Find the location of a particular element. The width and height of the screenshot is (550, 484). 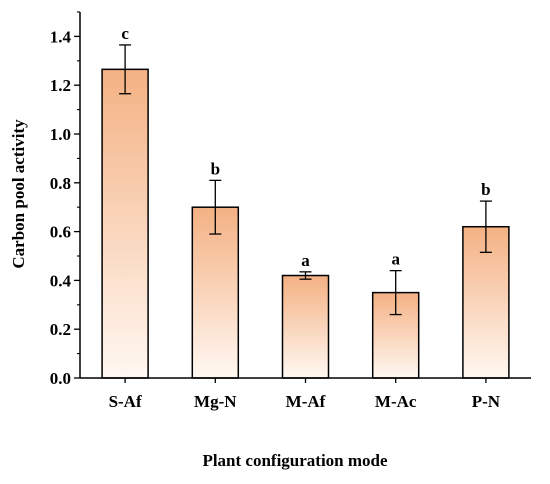

x-tick-label-m-ac: M-Ac is located at coordinates (396, 401).